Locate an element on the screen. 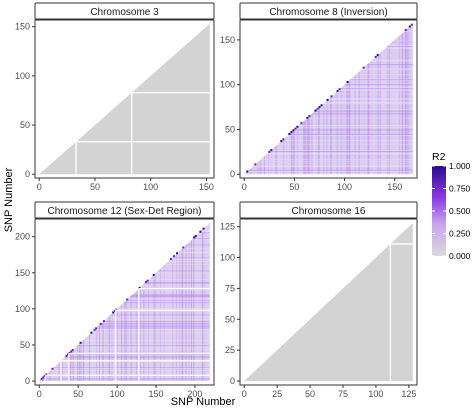 The image size is (474, 410). x-tick-label: 125 is located at coordinates (408, 394).